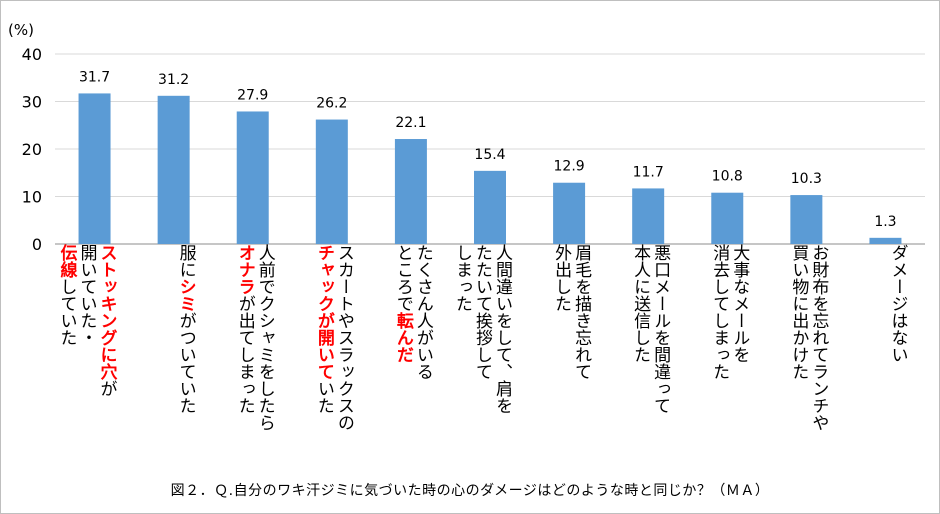 This screenshot has height=514, width=940. I want to click on category-label: スカートやスラックスの チャックが開いていた, so click(334, 337).